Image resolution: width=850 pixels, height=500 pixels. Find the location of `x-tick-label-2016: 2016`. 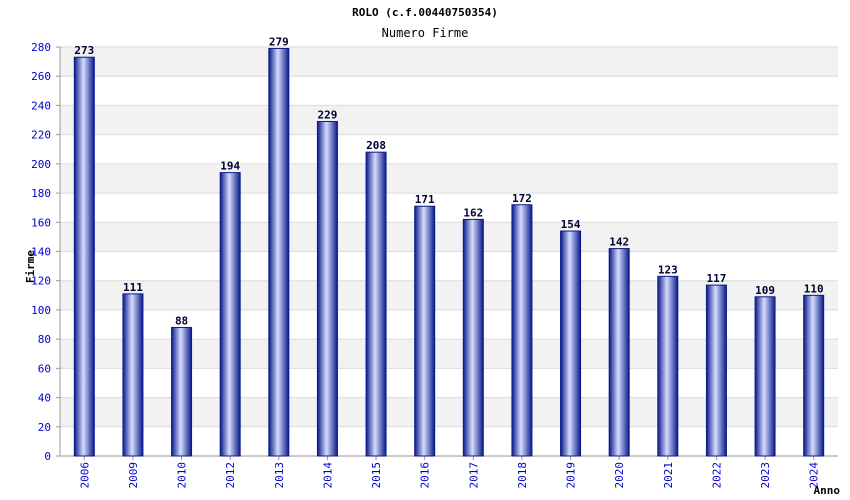

x-tick-label-2016: 2016 is located at coordinates (425, 475).